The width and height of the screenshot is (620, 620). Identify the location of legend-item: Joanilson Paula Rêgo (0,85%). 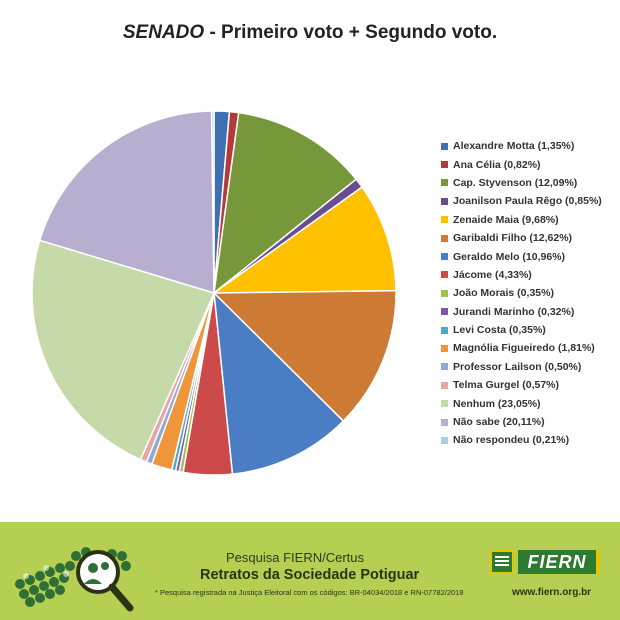
(529, 201).